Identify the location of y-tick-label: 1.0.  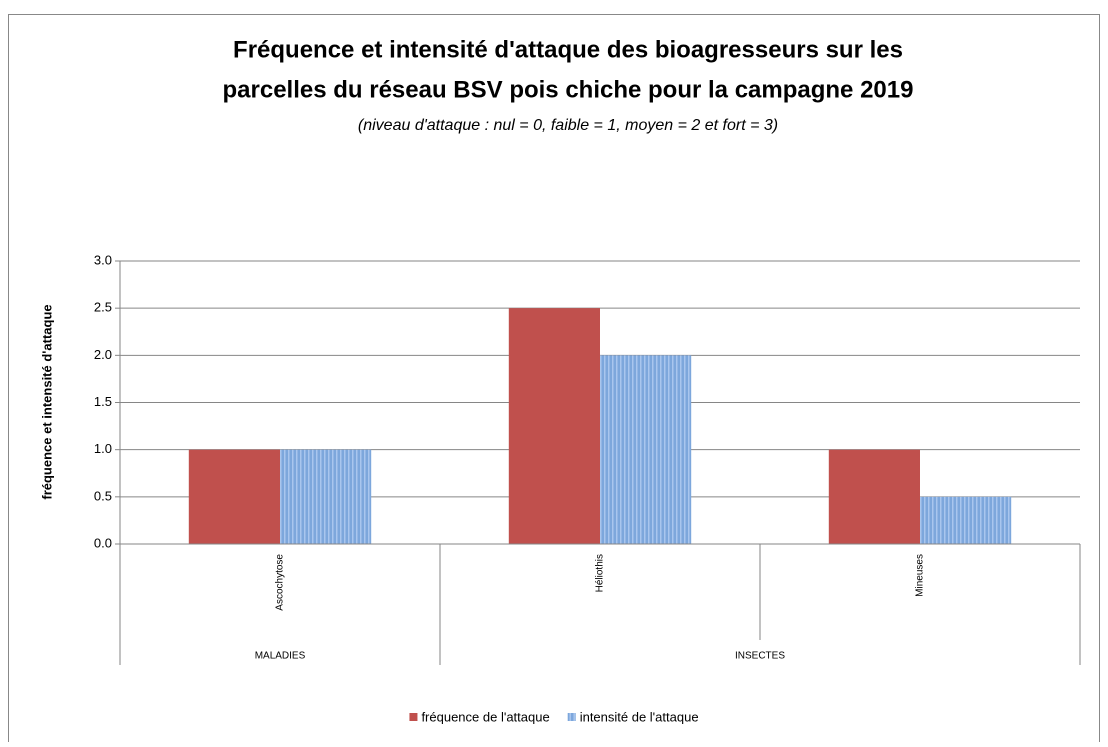
(103, 448).